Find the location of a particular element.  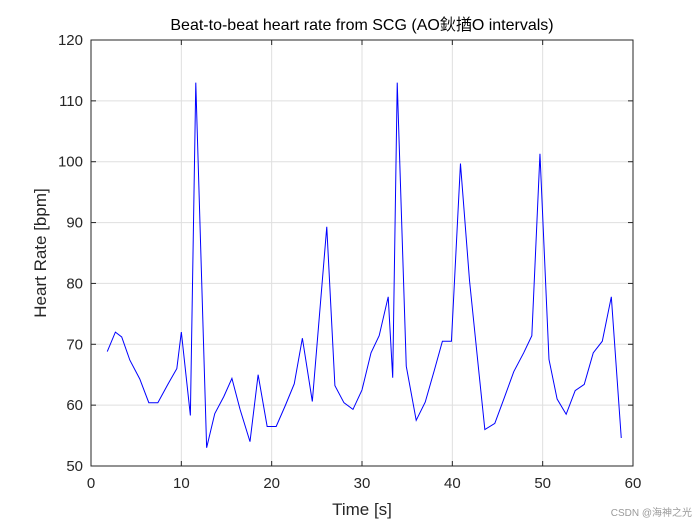

y-tick-label: 70 is located at coordinates (74, 344).